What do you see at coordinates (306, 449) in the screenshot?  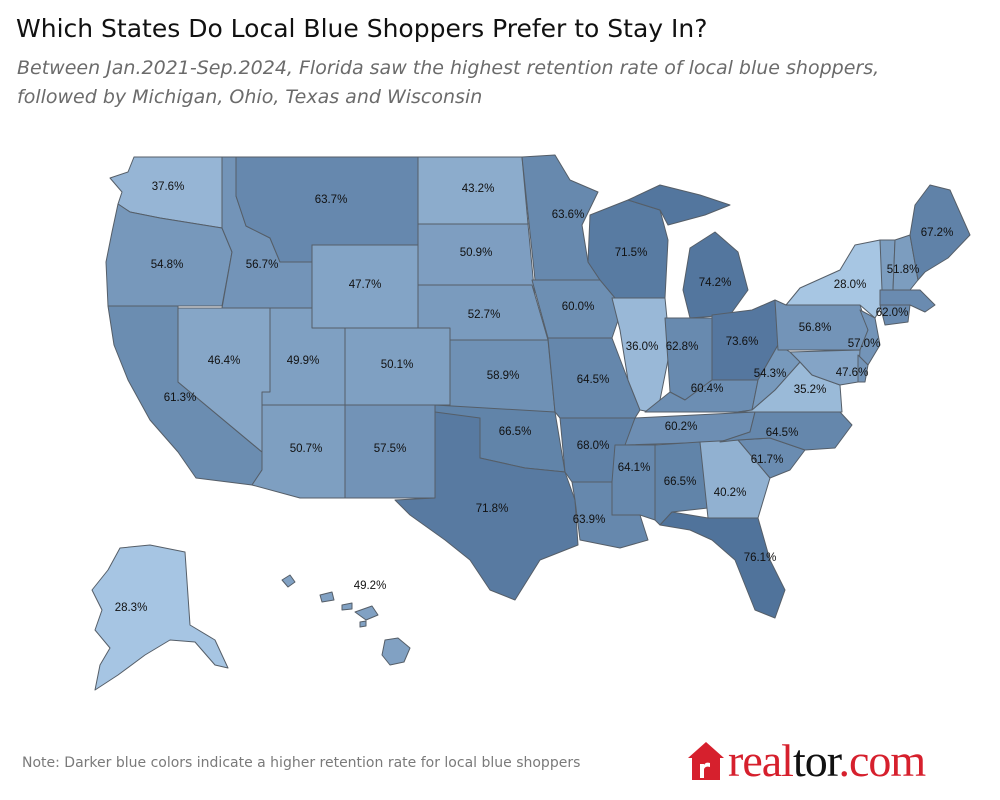 I see `state-label-az: 50.7%` at bounding box center [306, 449].